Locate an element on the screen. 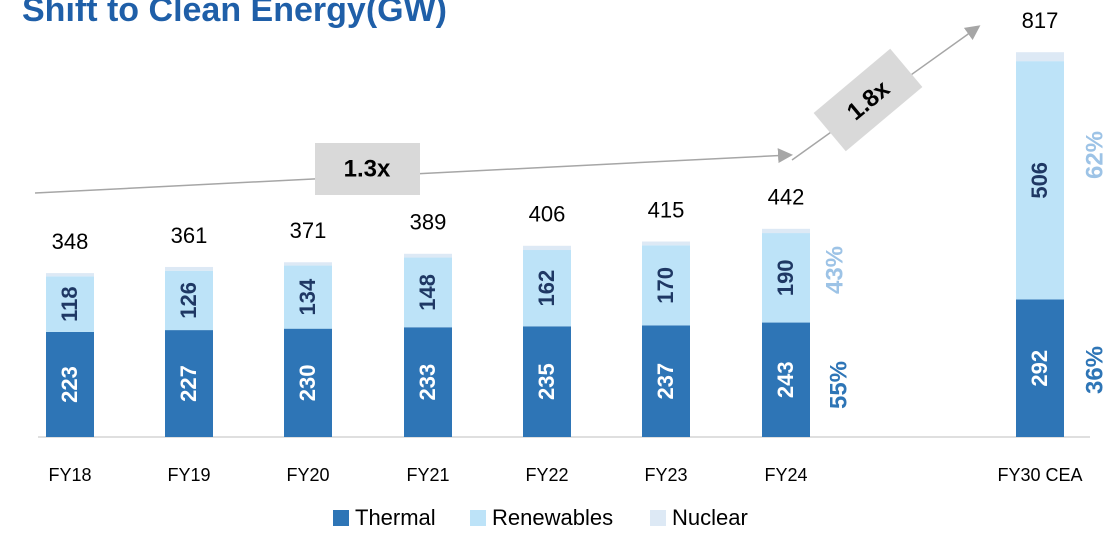 The height and width of the screenshot is (534, 1106). segment-label: 243 is located at coordinates (785, 379).